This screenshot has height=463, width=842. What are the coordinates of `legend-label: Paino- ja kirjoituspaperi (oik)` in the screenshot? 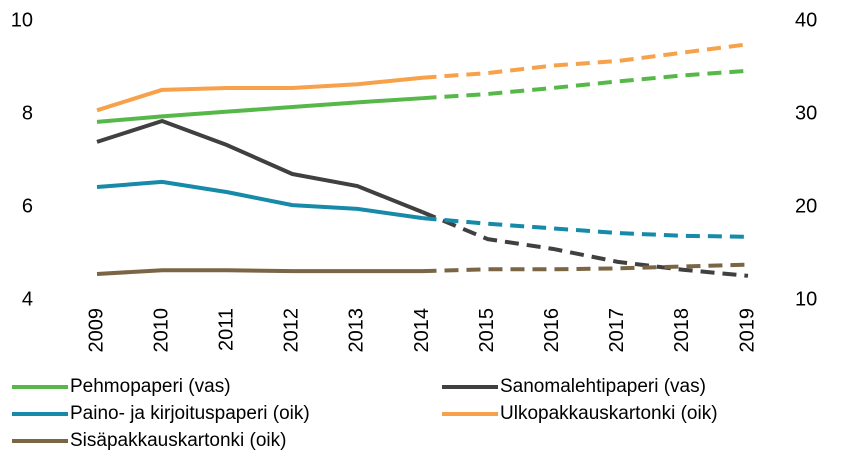 It's located at (190, 413).